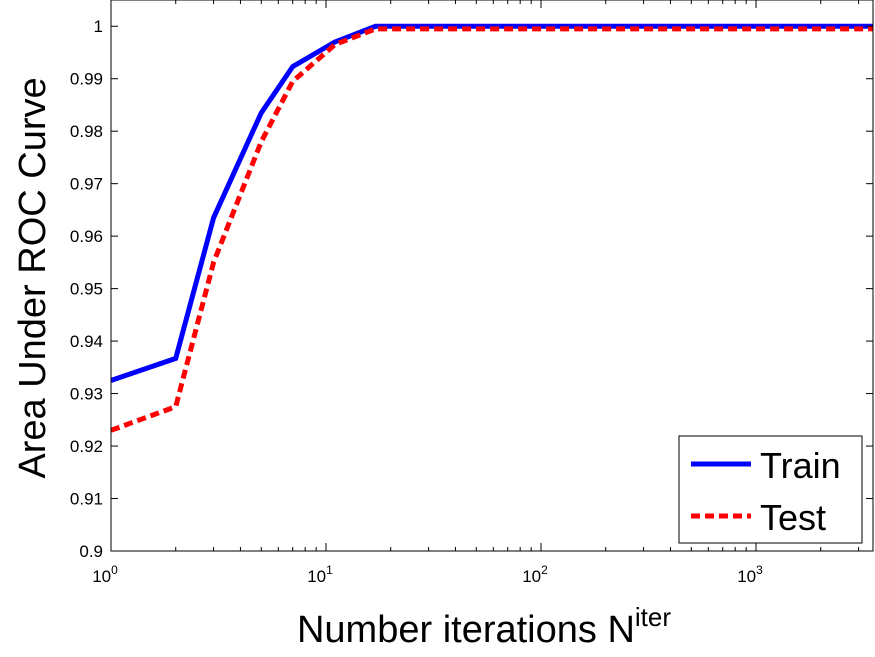  I want to click on x-tick-label-exponent: 0, so click(114, 570).